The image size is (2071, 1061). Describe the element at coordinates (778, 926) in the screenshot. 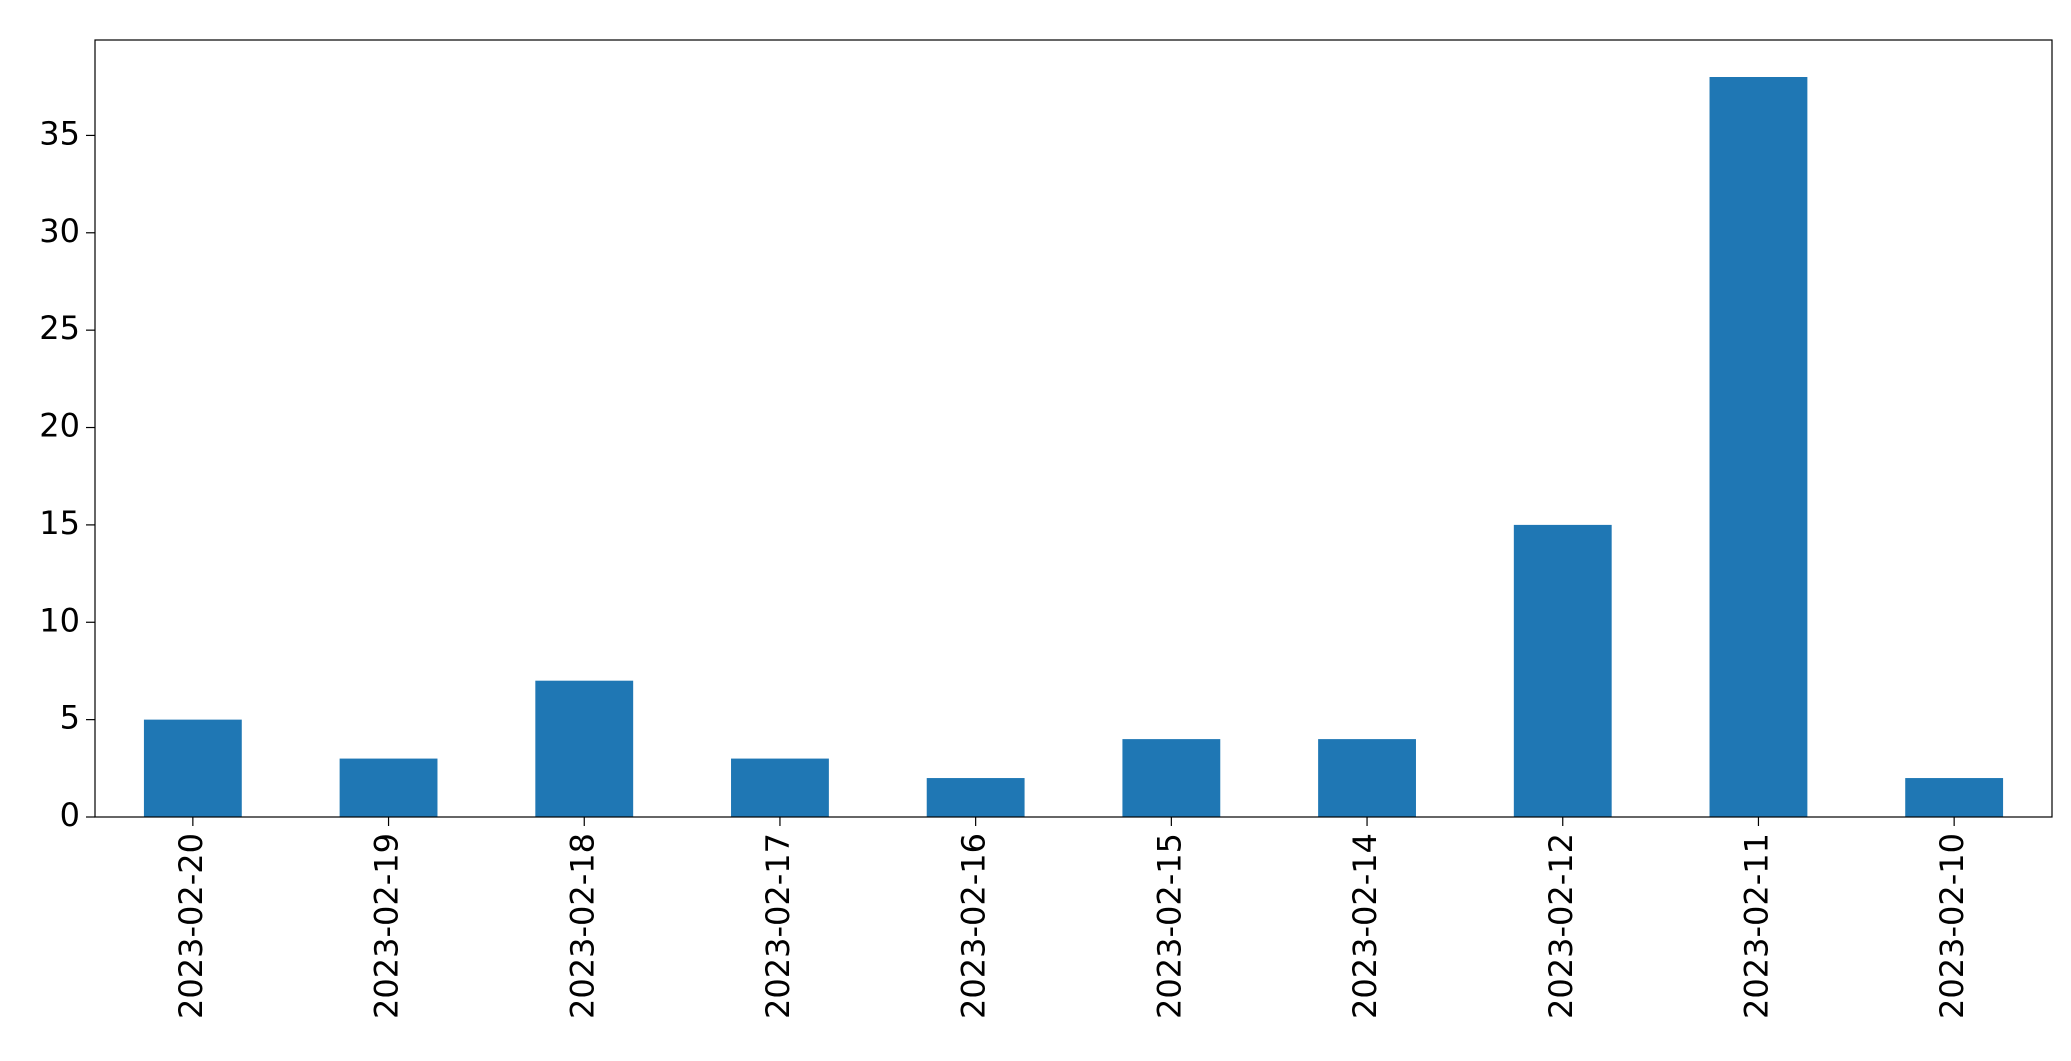

I see `x-tick-label: 2023-02-17` at that location.